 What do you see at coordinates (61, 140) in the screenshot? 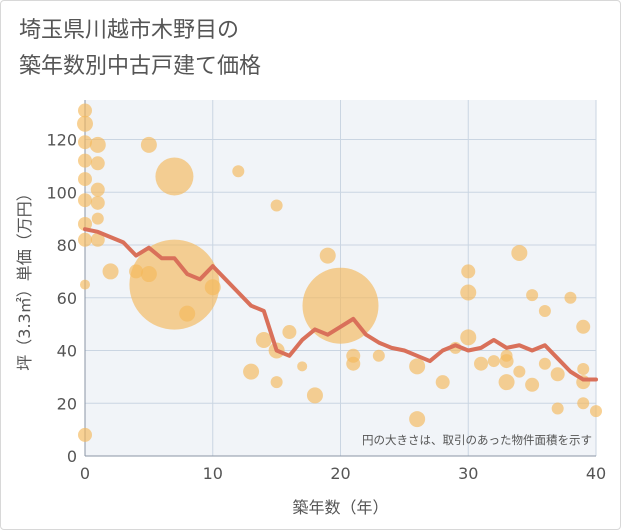
I see `y-tick-label: 120` at bounding box center [61, 140].